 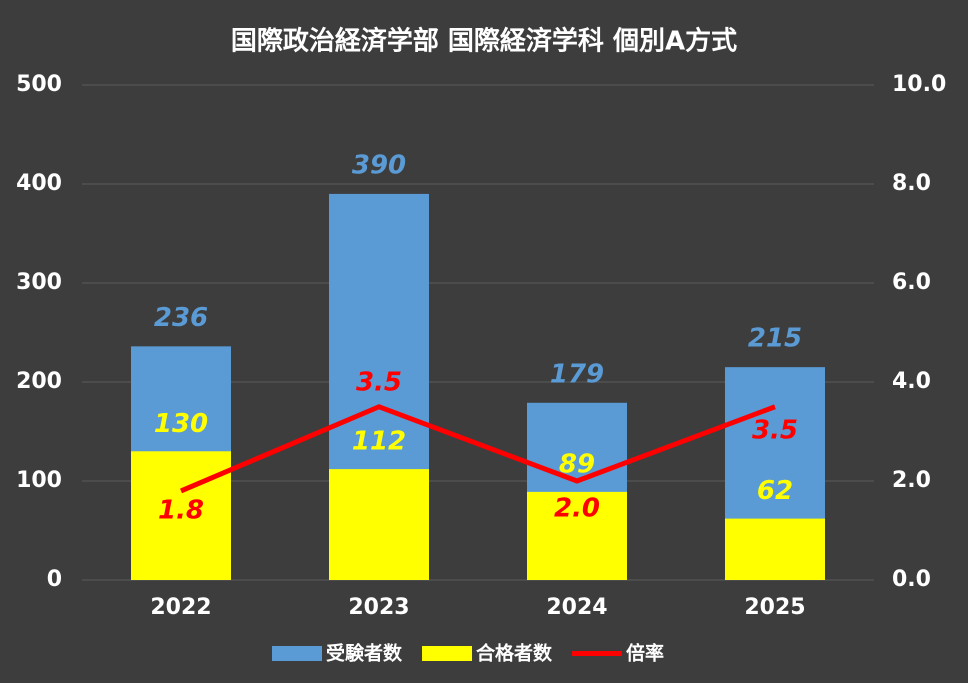 I want to click on x-tick-label: 2023, so click(x=378, y=607).